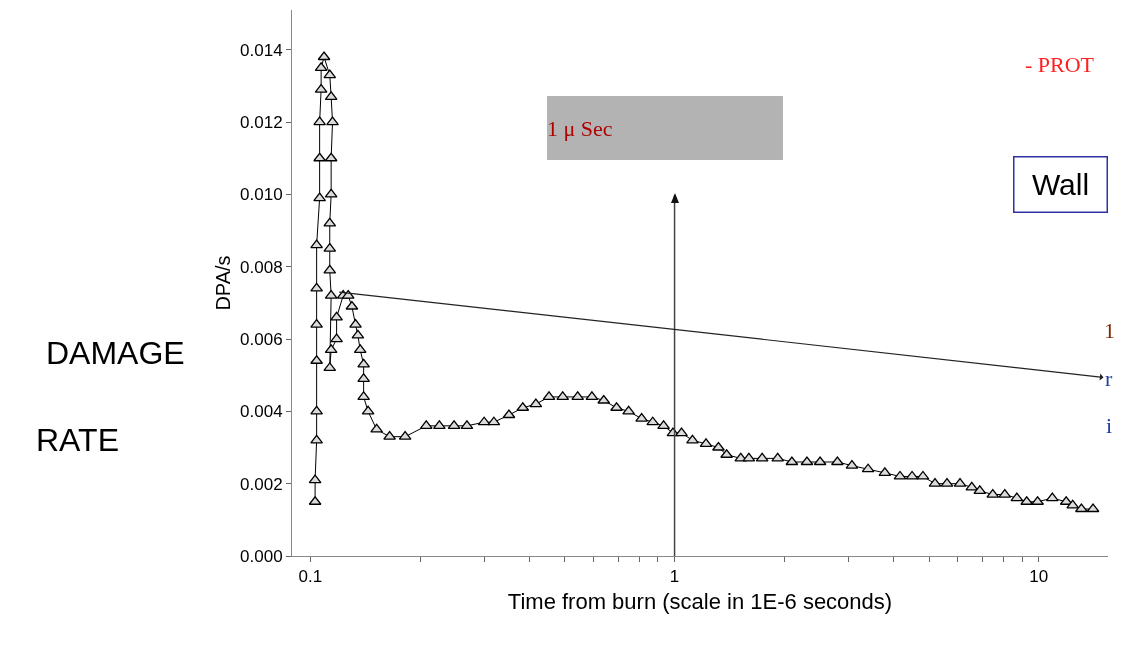 Image resolution: width=1122 pixels, height=646 pixels. I want to click on y-tick-label: 0.006, so click(261, 339).